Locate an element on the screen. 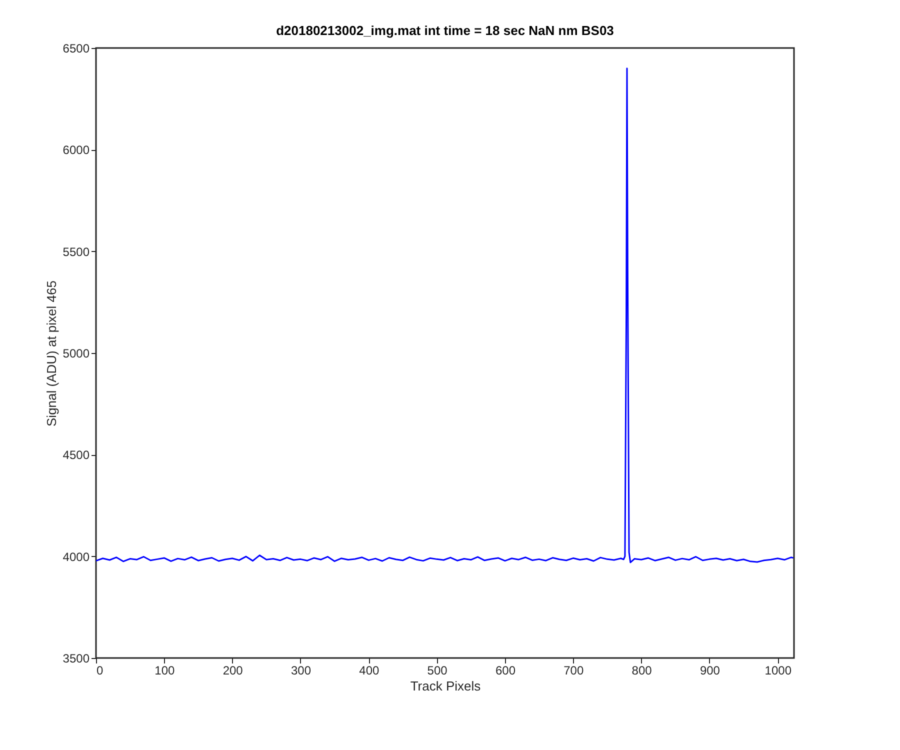 This screenshot has width=900, height=750. y-tick-label: 5000 is located at coordinates (76, 353).